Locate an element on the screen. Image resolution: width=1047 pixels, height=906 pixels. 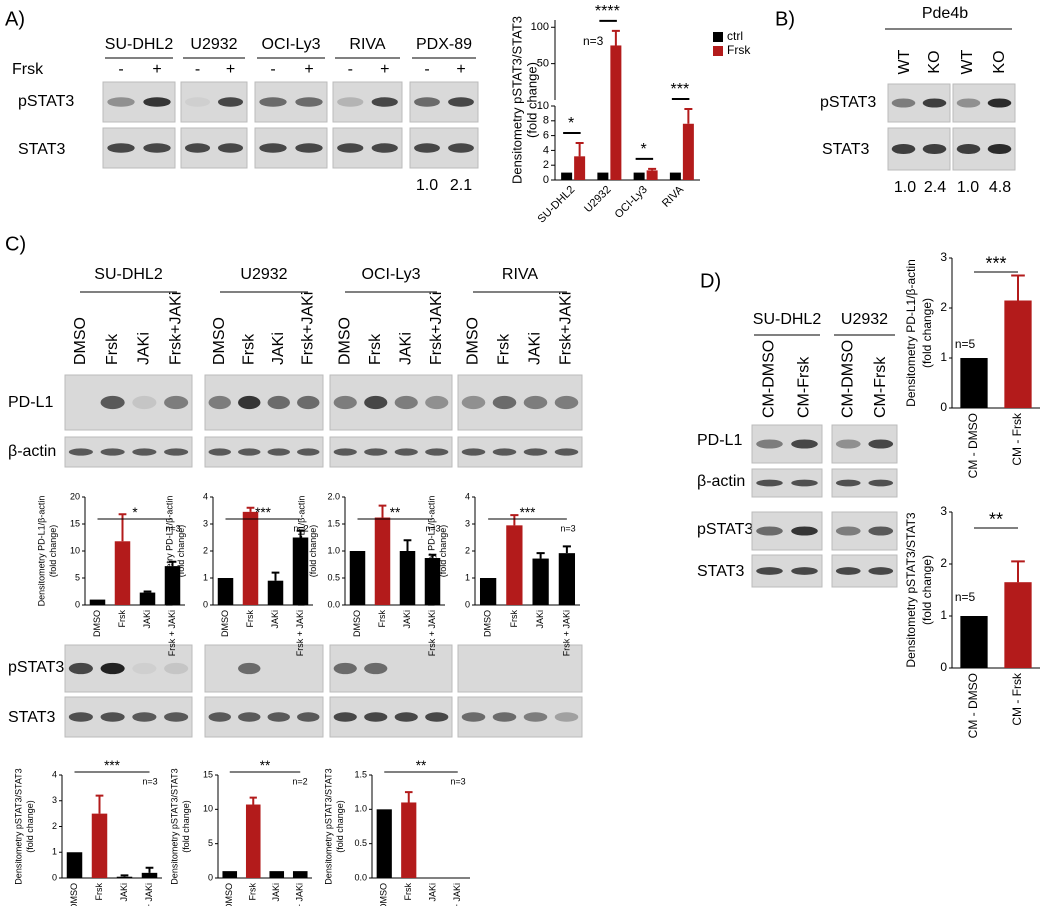
y-tick-label: 4 is located at coordinates (205, 496).